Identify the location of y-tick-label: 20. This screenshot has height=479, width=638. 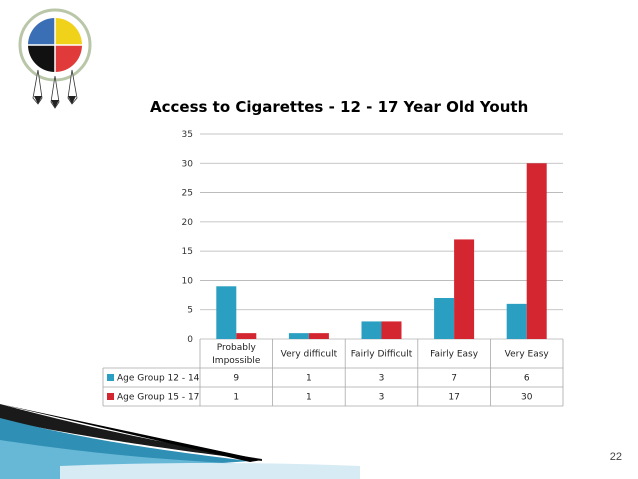
(188, 223).